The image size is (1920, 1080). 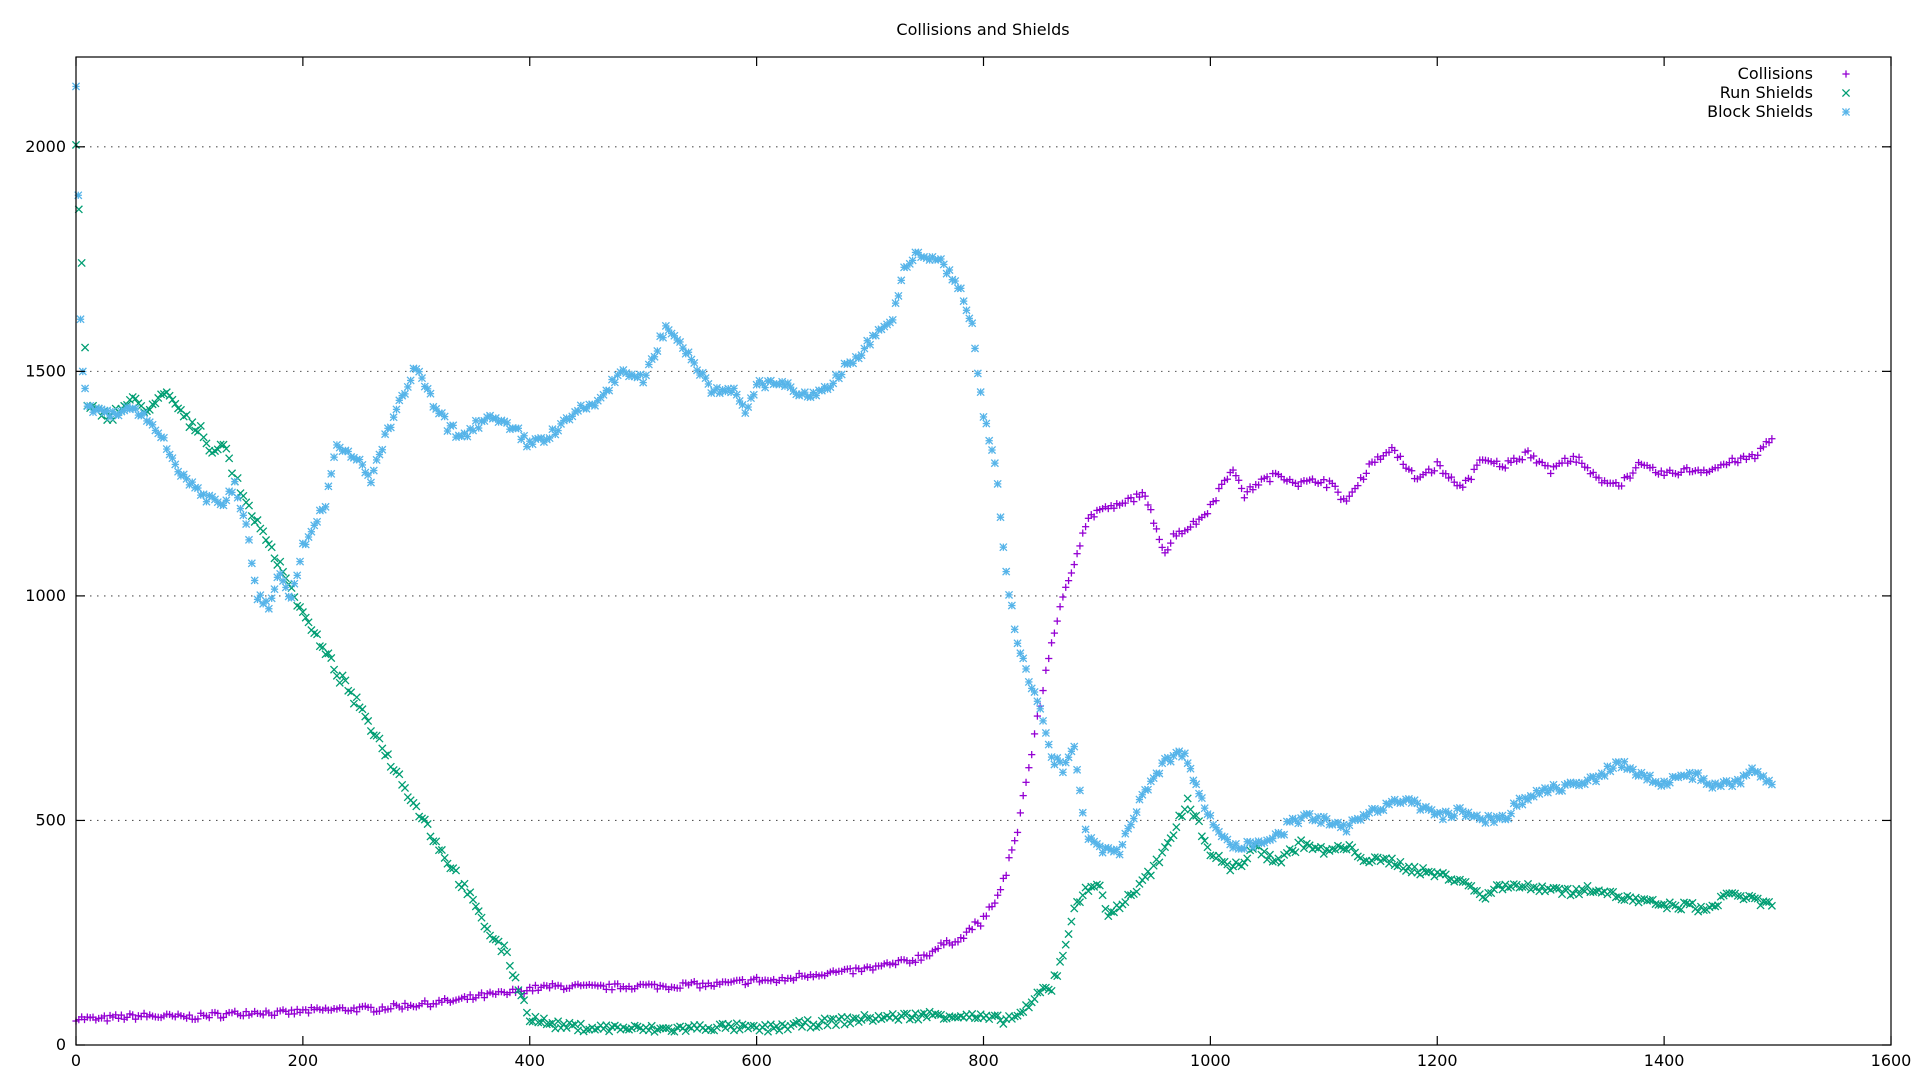 What do you see at coordinates (45, 370) in the screenshot?
I see `y-tick-label: 1500` at bounding box center [45, 370].